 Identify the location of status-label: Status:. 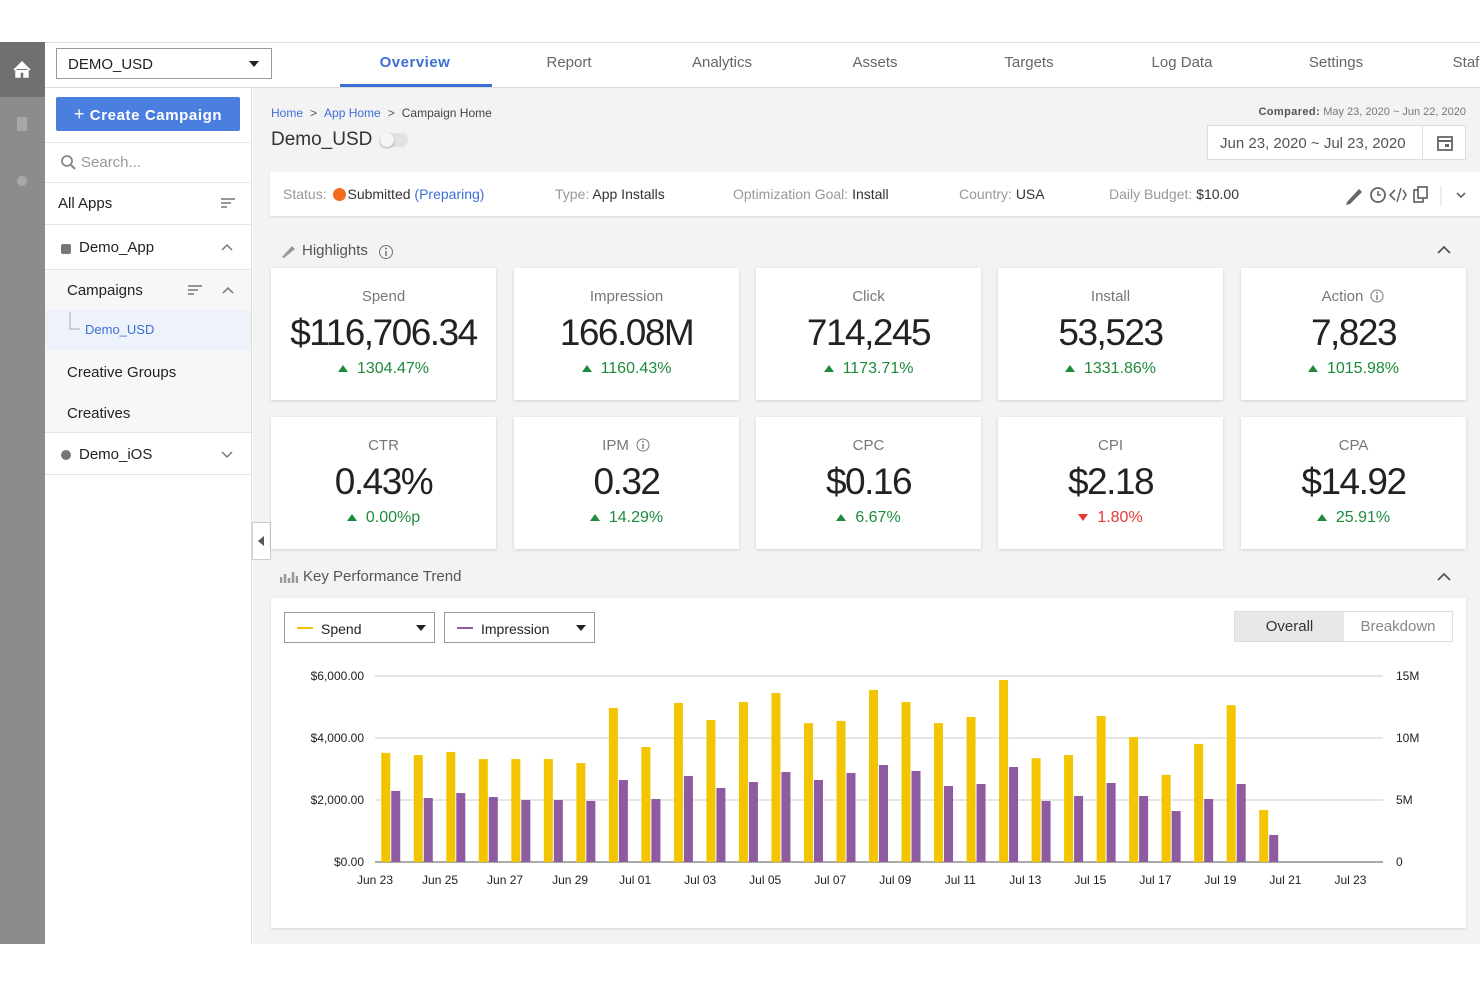
(305, 194).